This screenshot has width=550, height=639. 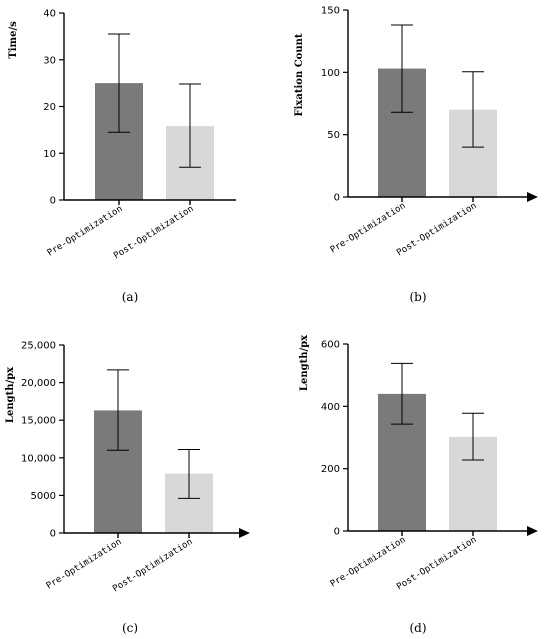 What do you see at coordinates (49, 154) in the screenshot?
I see `y-tick-label: 10` at bounding box center [49, 154].